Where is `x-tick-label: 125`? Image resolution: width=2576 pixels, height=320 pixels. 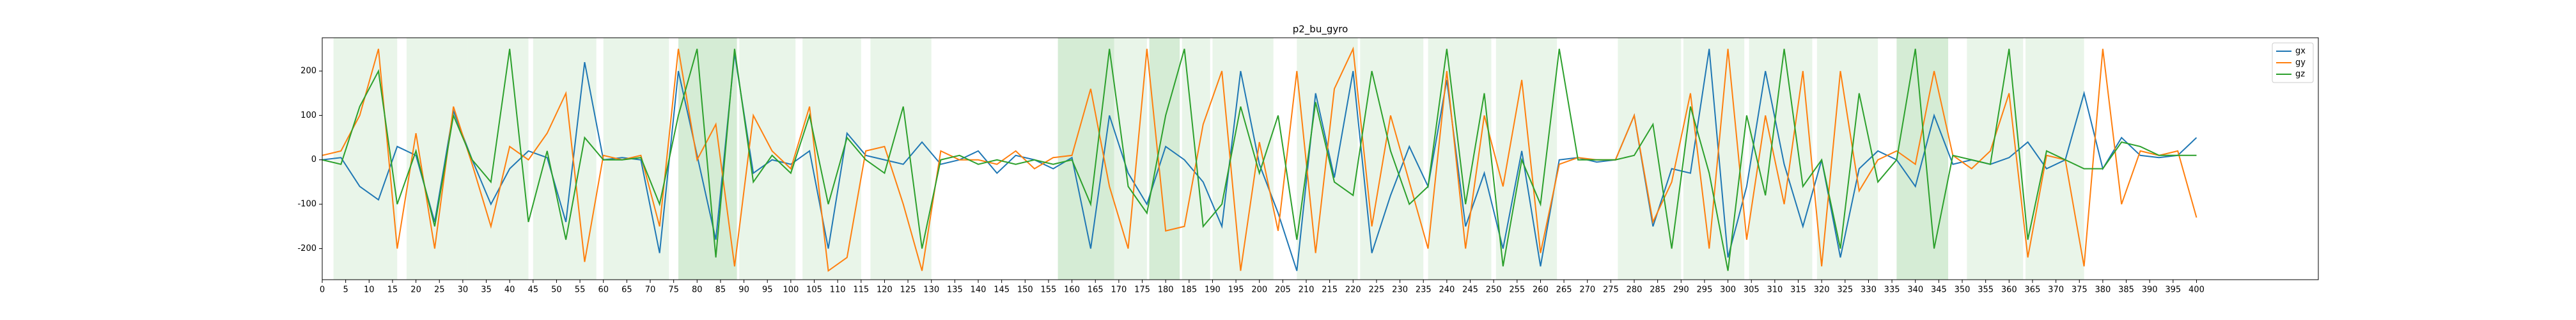
x-tick-label: 125 is located at coordinates (908, 290).